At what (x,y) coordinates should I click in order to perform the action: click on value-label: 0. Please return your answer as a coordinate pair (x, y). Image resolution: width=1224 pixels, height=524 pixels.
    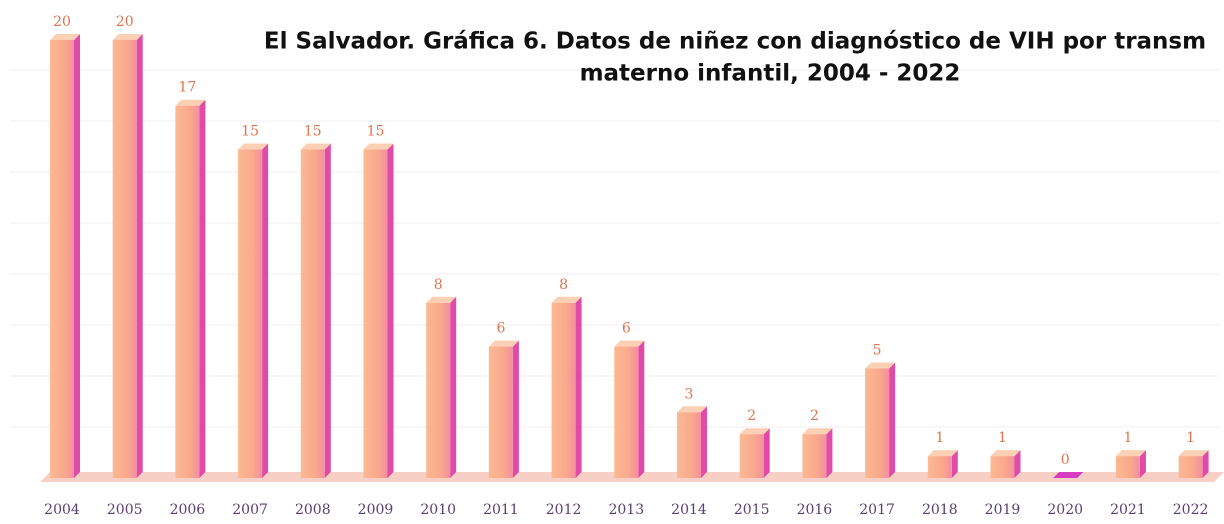
    Looking at the image, I should click on (1065, 460).